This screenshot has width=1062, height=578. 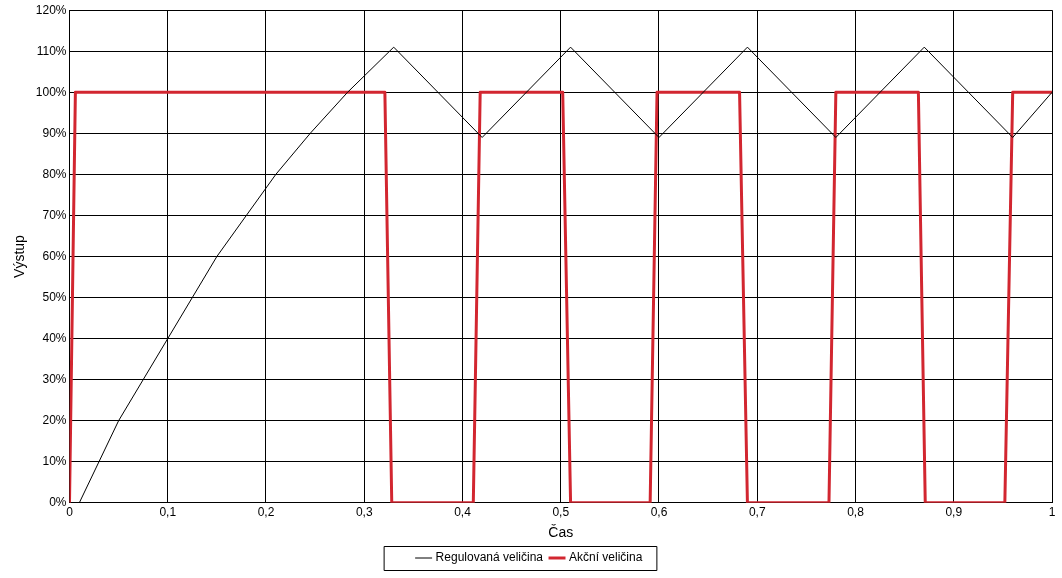 What do you see at coordinates (19, 256) in the screenshot?
I see `y-axis-title: Výstup` at bounding box center [19, 256].